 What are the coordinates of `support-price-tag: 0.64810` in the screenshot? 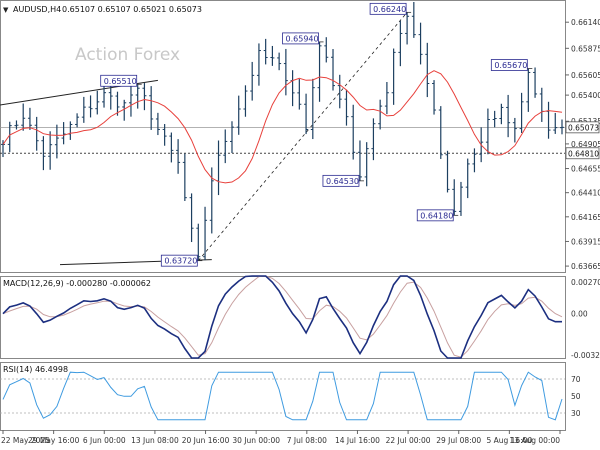 It's located at (582, 153).